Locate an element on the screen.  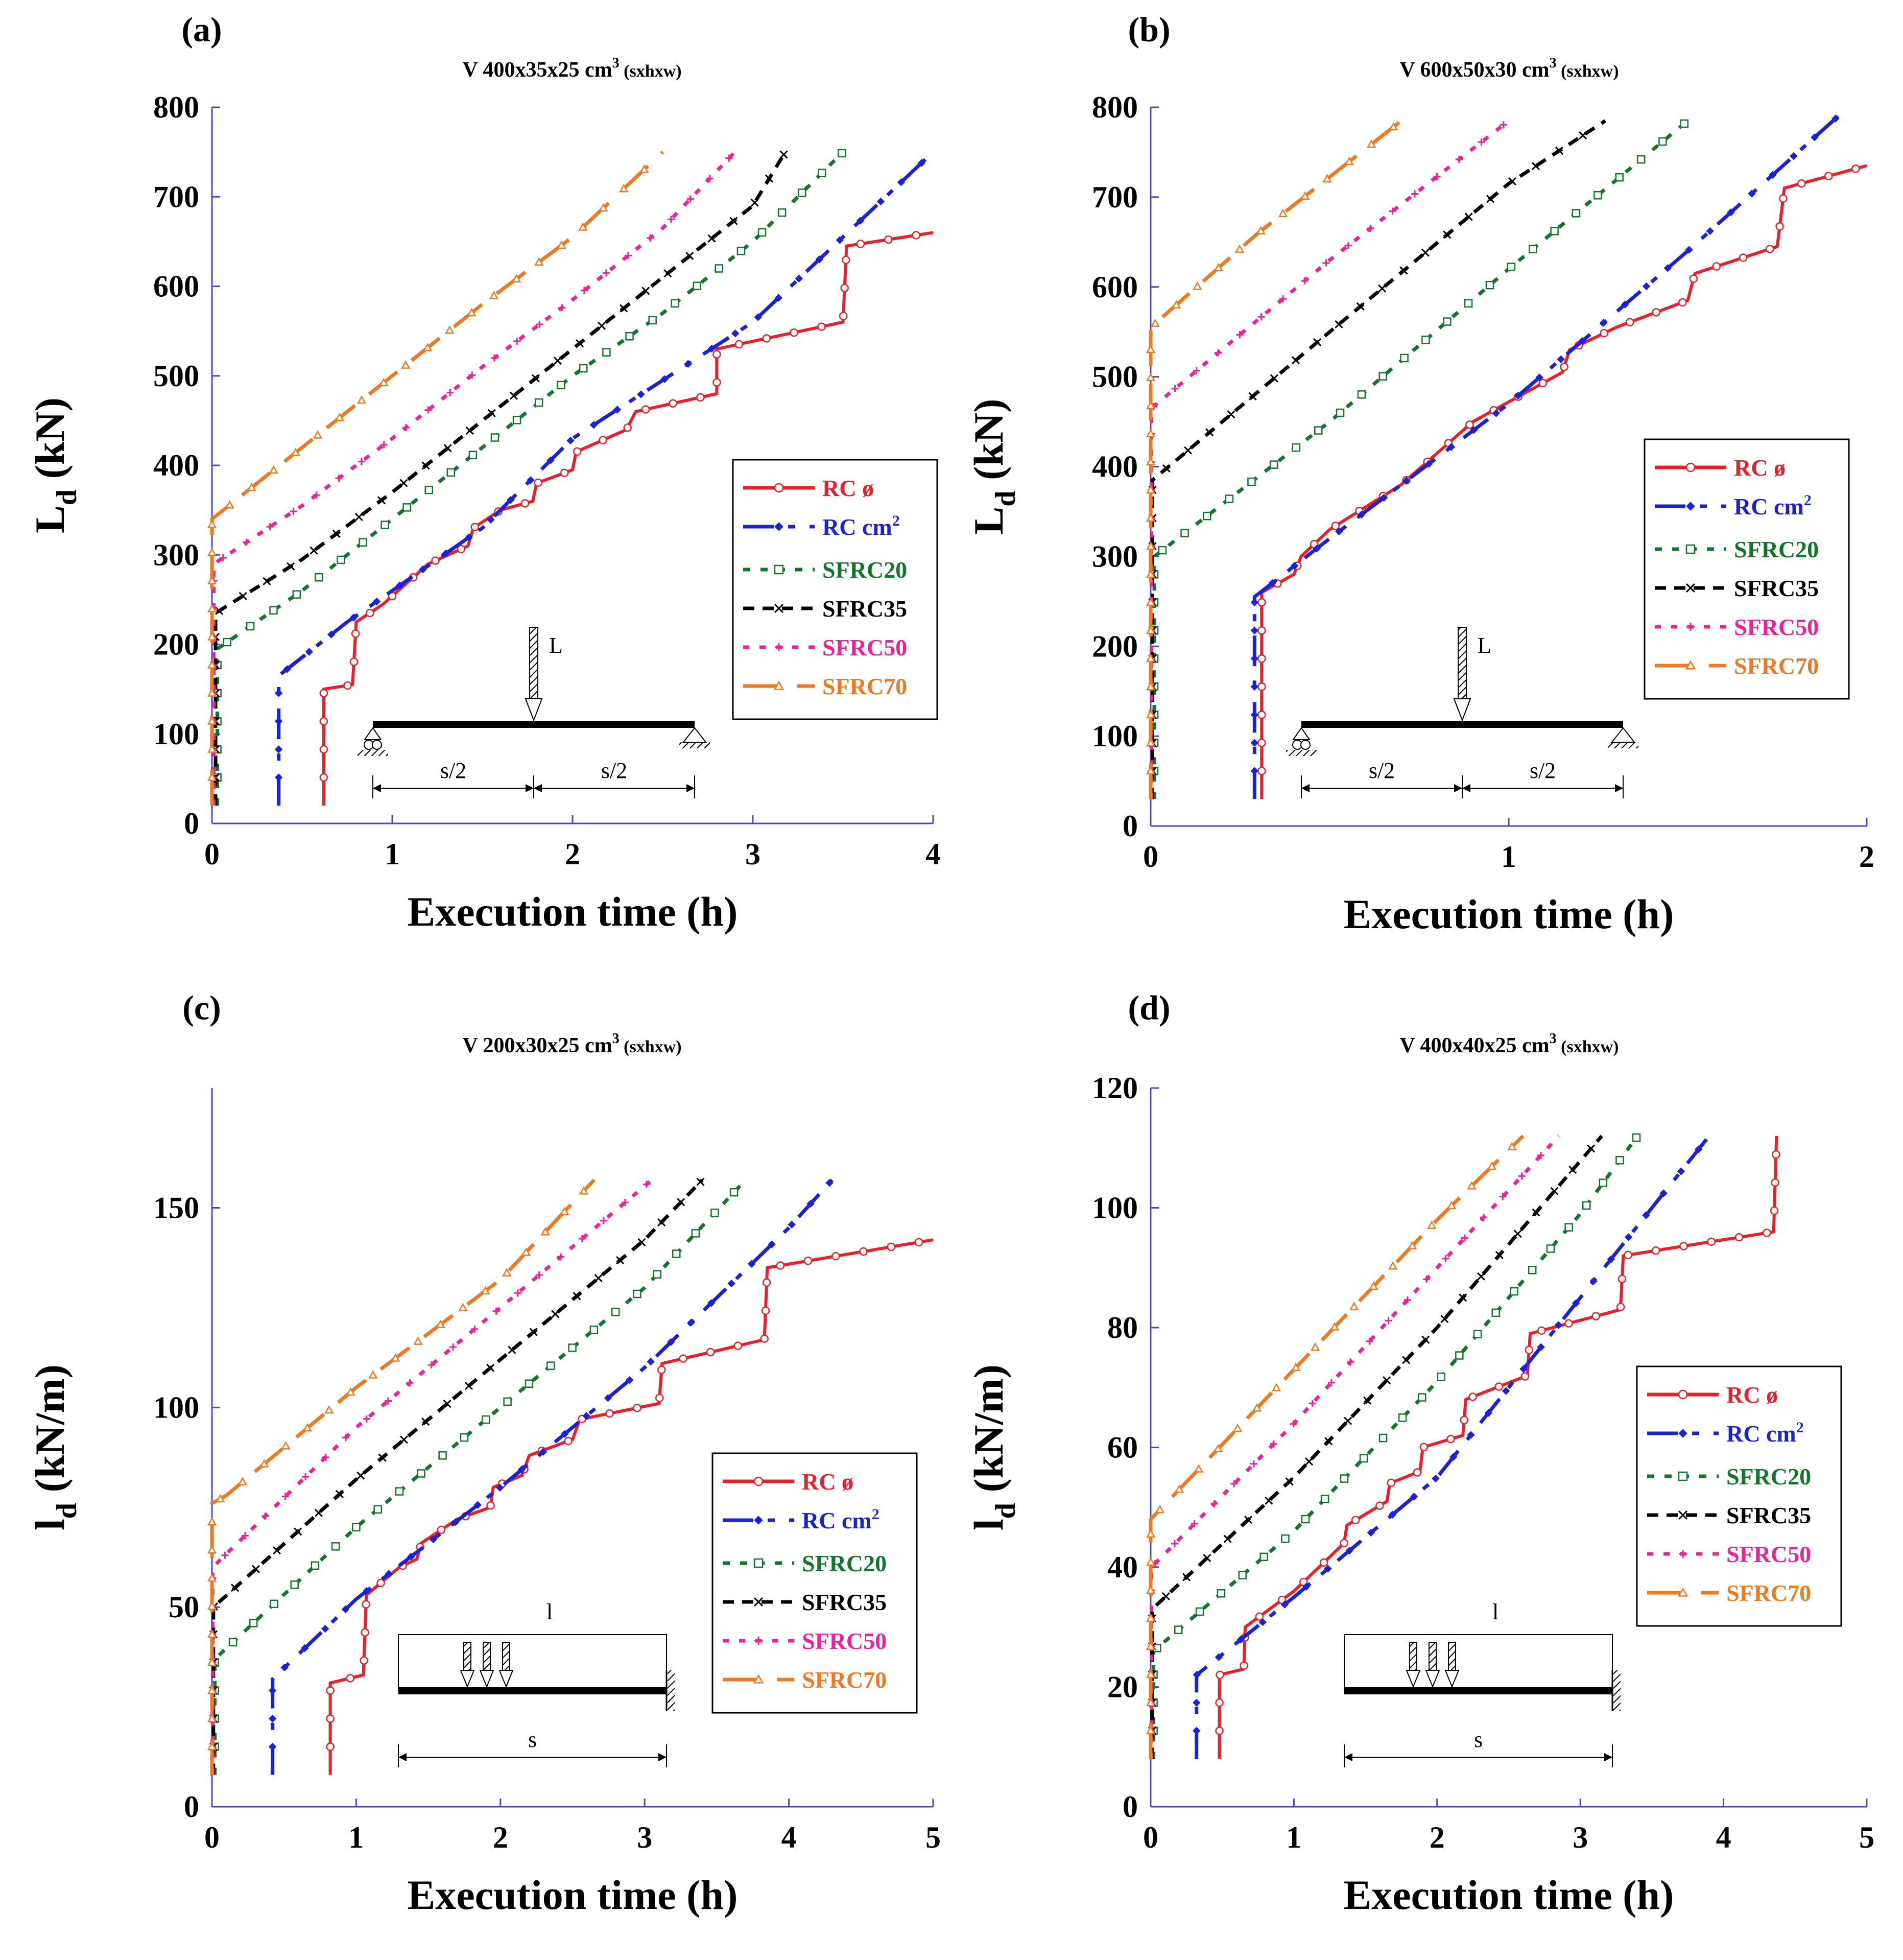
series-rc-cm2 is located at coordinates (604, 479).